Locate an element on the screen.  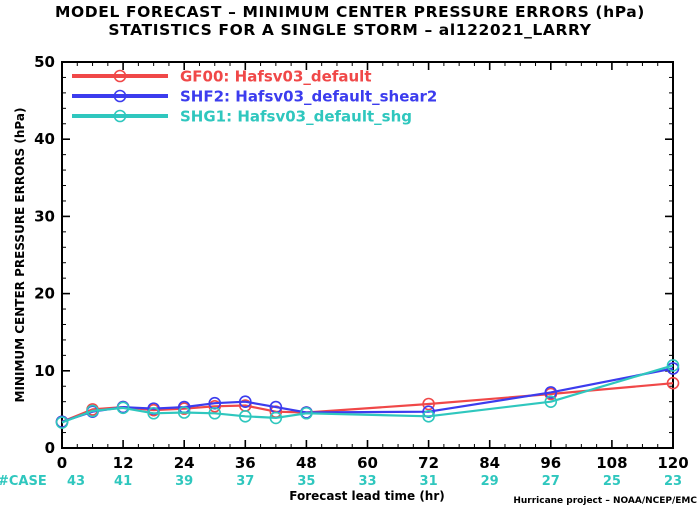
legend-entry: SHF2: Hafsv03_default_shear2 is located at coordinates (254, 97).